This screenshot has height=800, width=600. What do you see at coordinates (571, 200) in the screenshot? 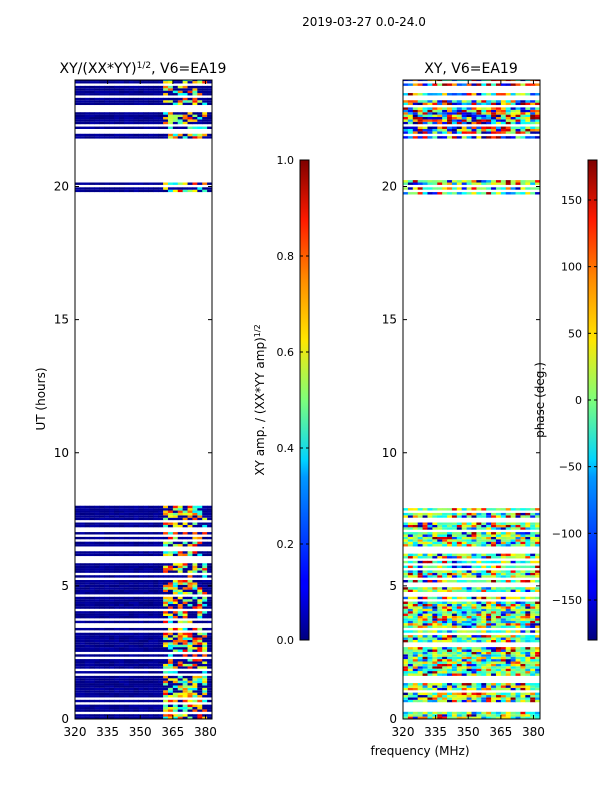
I see `colorbar-tick-label: 150` at bounding box center [571, 200].